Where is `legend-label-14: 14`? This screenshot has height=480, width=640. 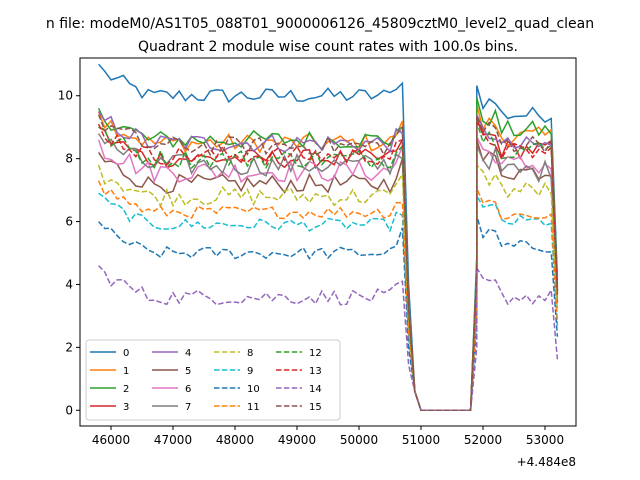
legend-label-14: 14 is located at coordinates (315, 389).